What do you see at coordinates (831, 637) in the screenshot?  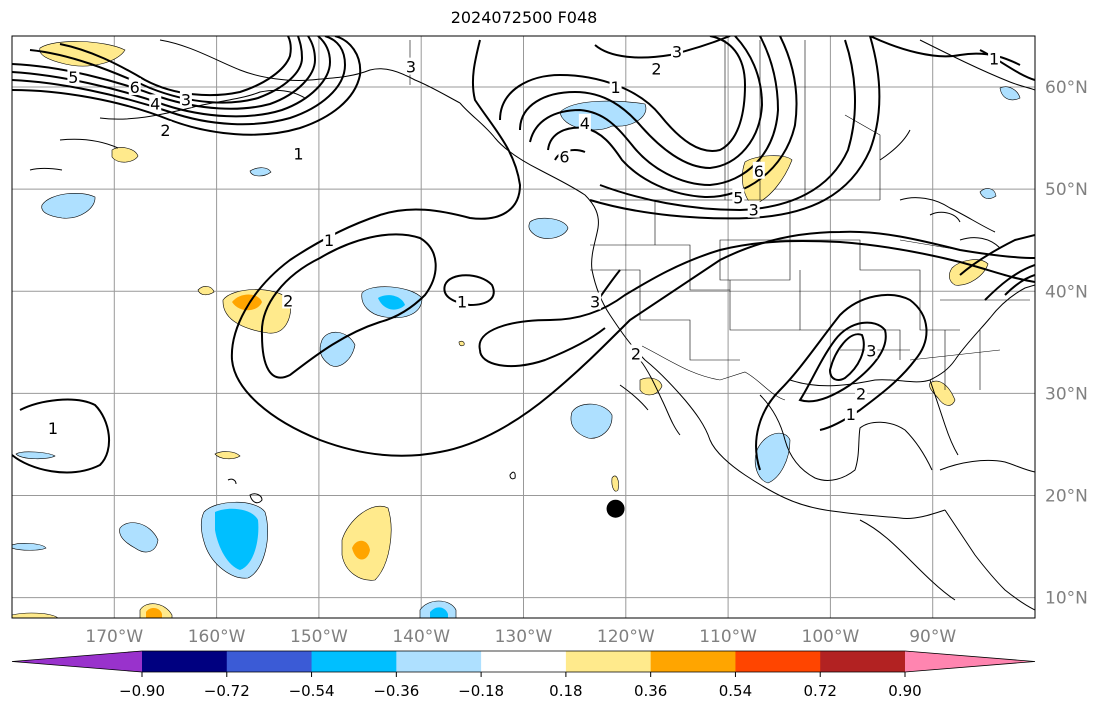 I see `lon-tick-label: 100°W` at bounding box center [831, 637].